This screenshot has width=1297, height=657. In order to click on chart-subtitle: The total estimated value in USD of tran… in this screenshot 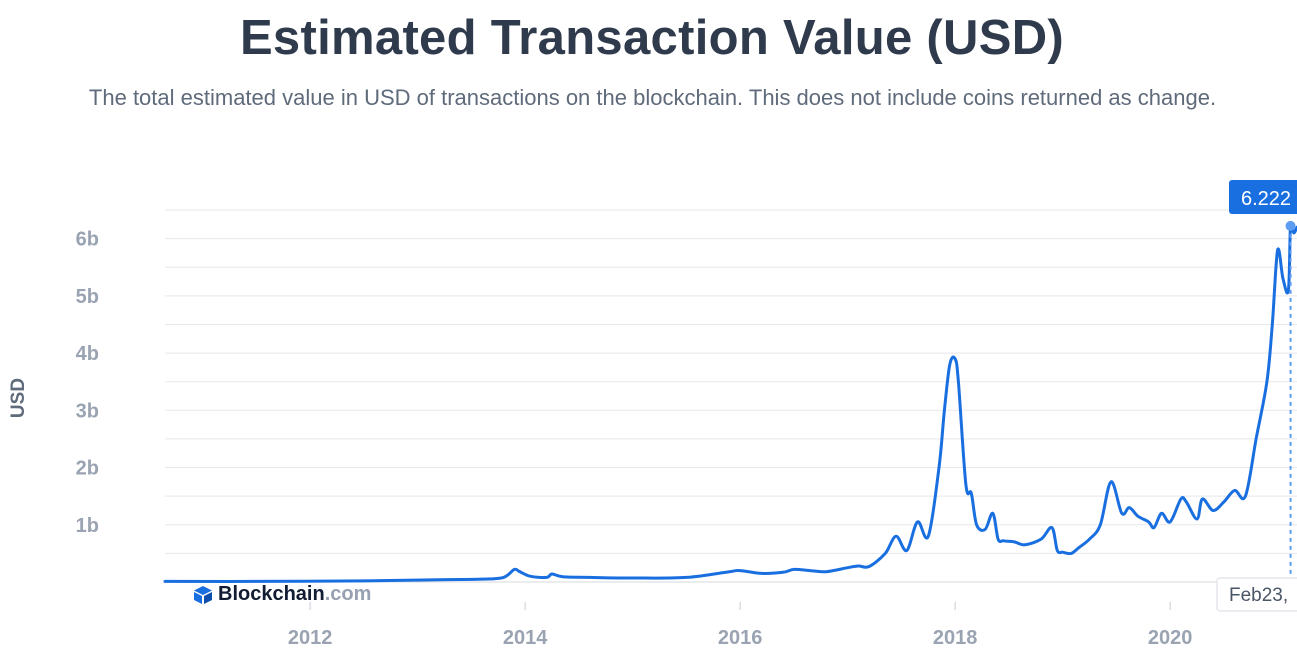, I will do `click(652, 97)`.